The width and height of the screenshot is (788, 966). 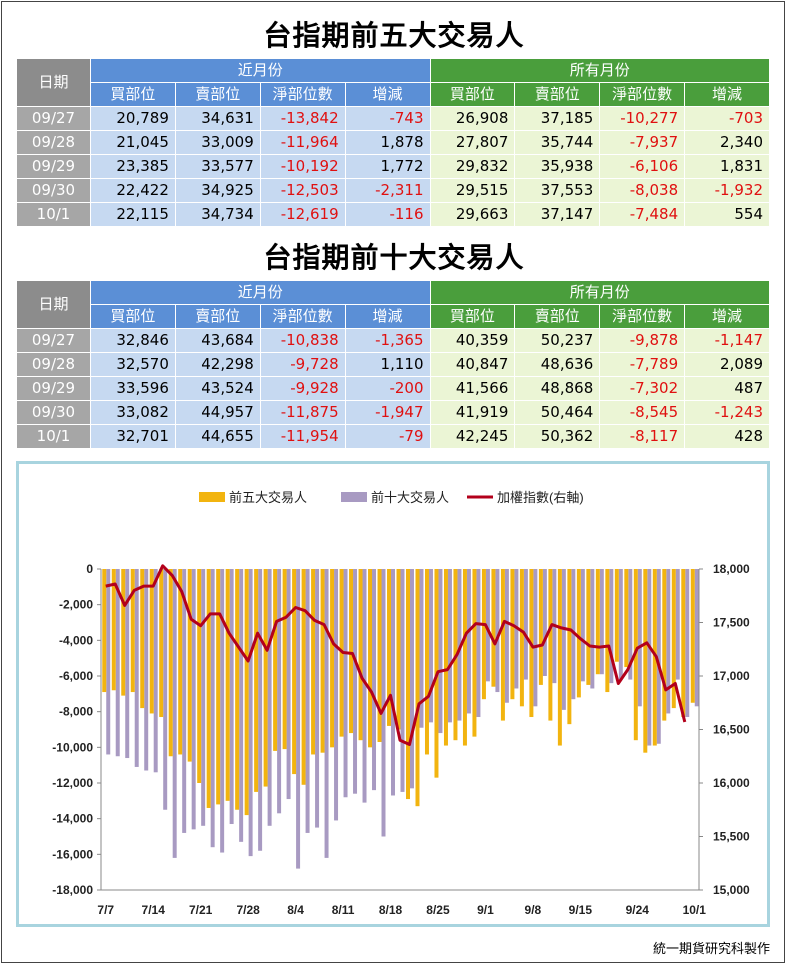 What do you see at coordinates (557, 388) in the screenshot?
I see `value-cell: 48,868` at bounding box center [557, 388].